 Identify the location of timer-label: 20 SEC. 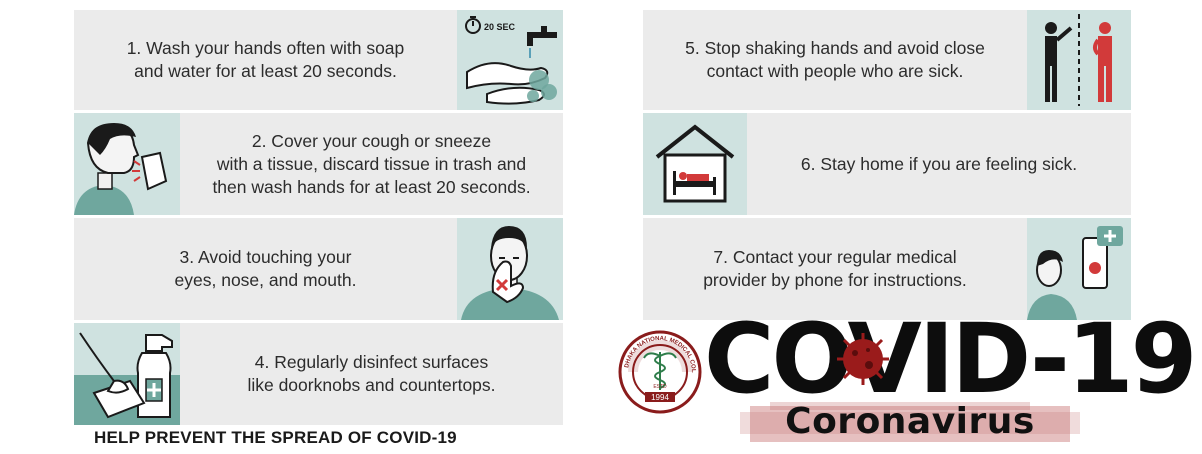
(500, 27).